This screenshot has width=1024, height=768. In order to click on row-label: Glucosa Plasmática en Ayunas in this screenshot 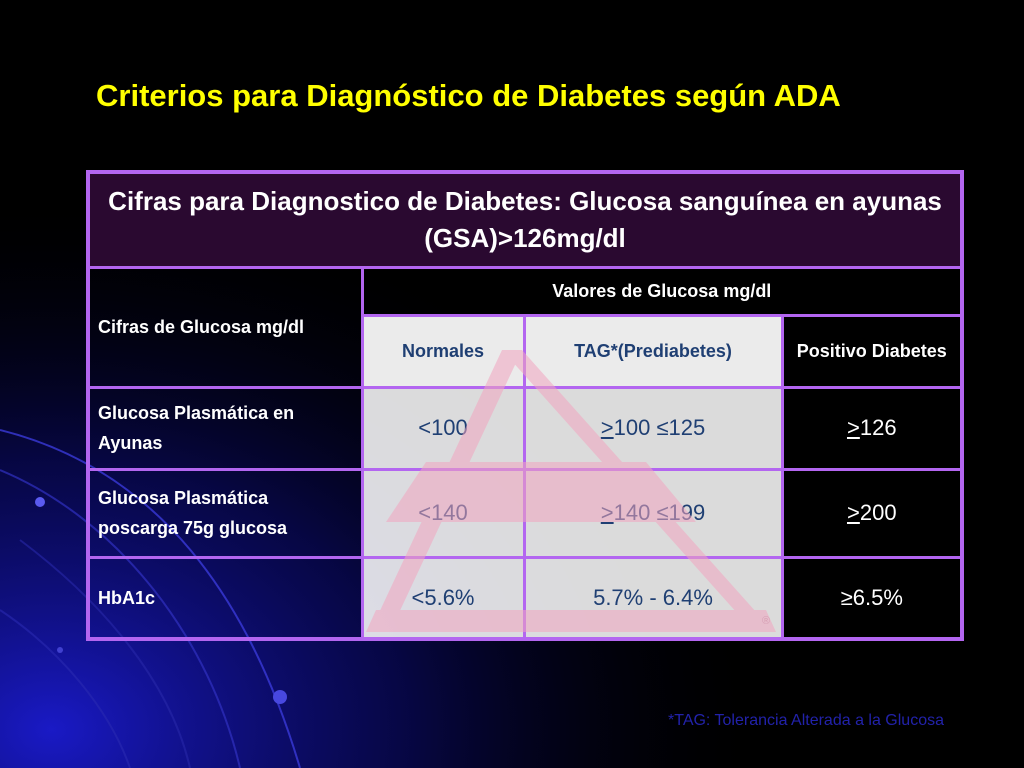, I will do `click(225, 428)`.